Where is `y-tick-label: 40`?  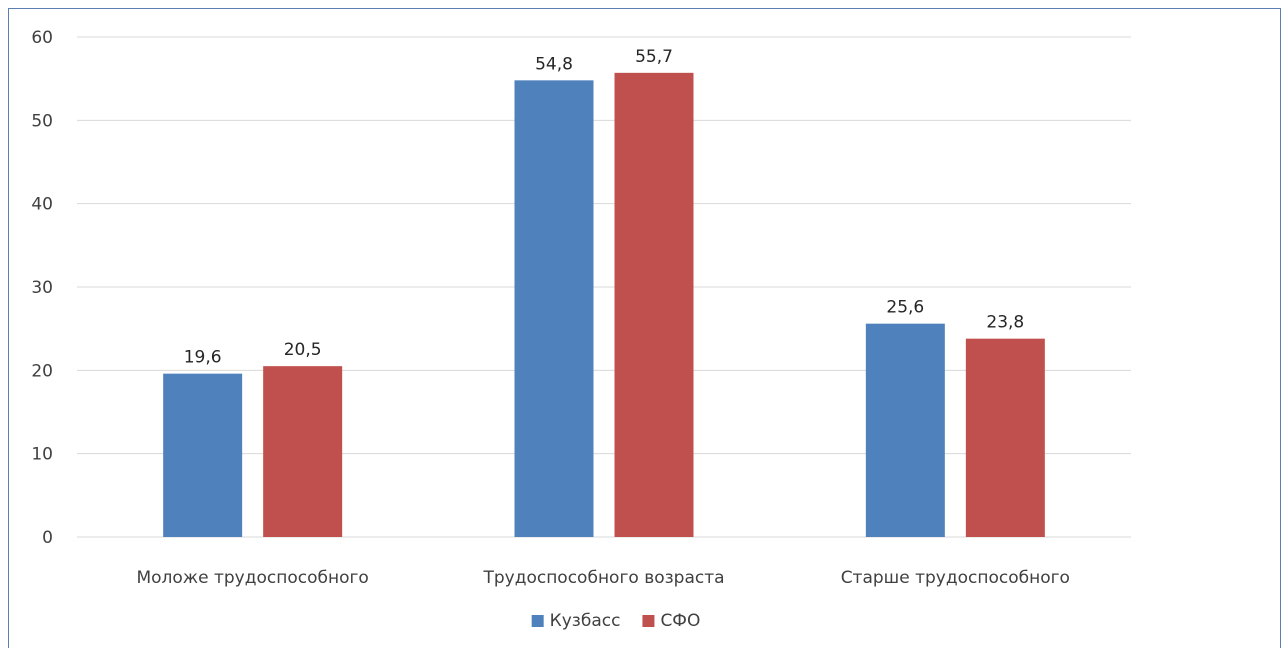 y-tick-label: 40 is located at coordinates (42, 205).